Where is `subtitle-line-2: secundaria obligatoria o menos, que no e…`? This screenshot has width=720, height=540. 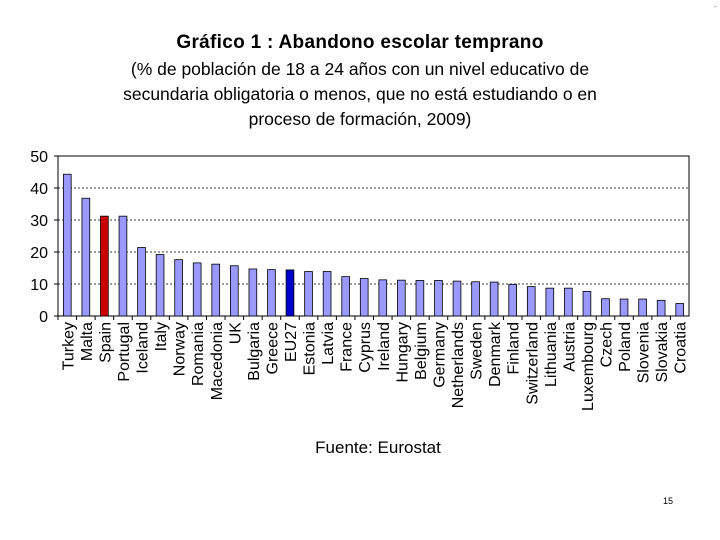
subtitle-line-2: secundaria obligatoria o menos, que no e… is located at coordinates (360, 94).